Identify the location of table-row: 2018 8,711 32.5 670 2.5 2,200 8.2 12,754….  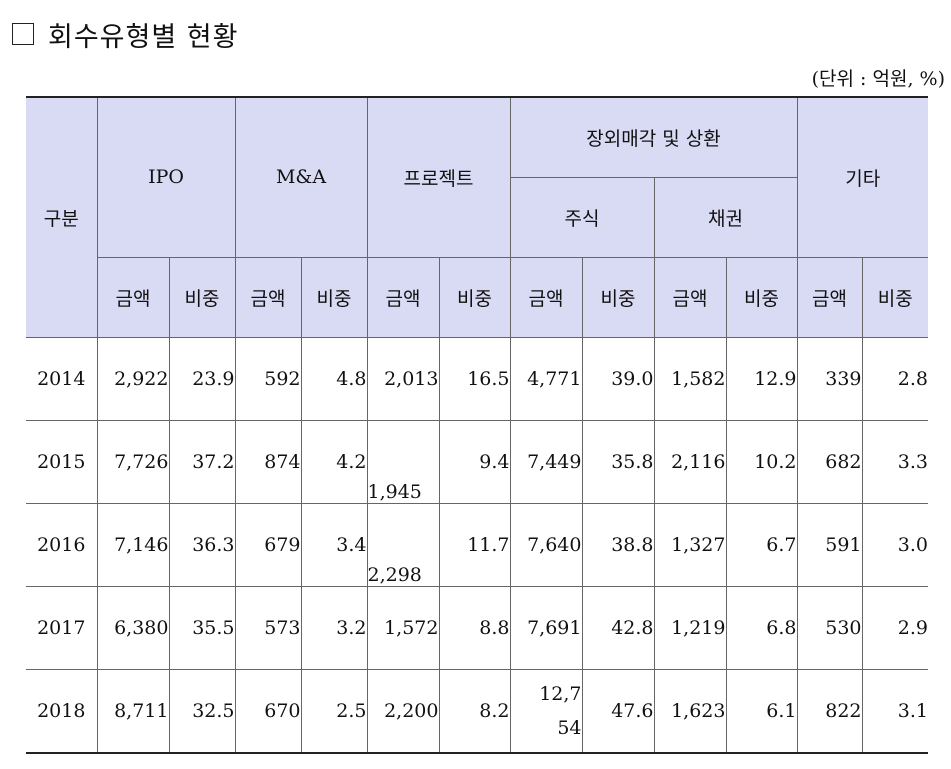
(477, 711).